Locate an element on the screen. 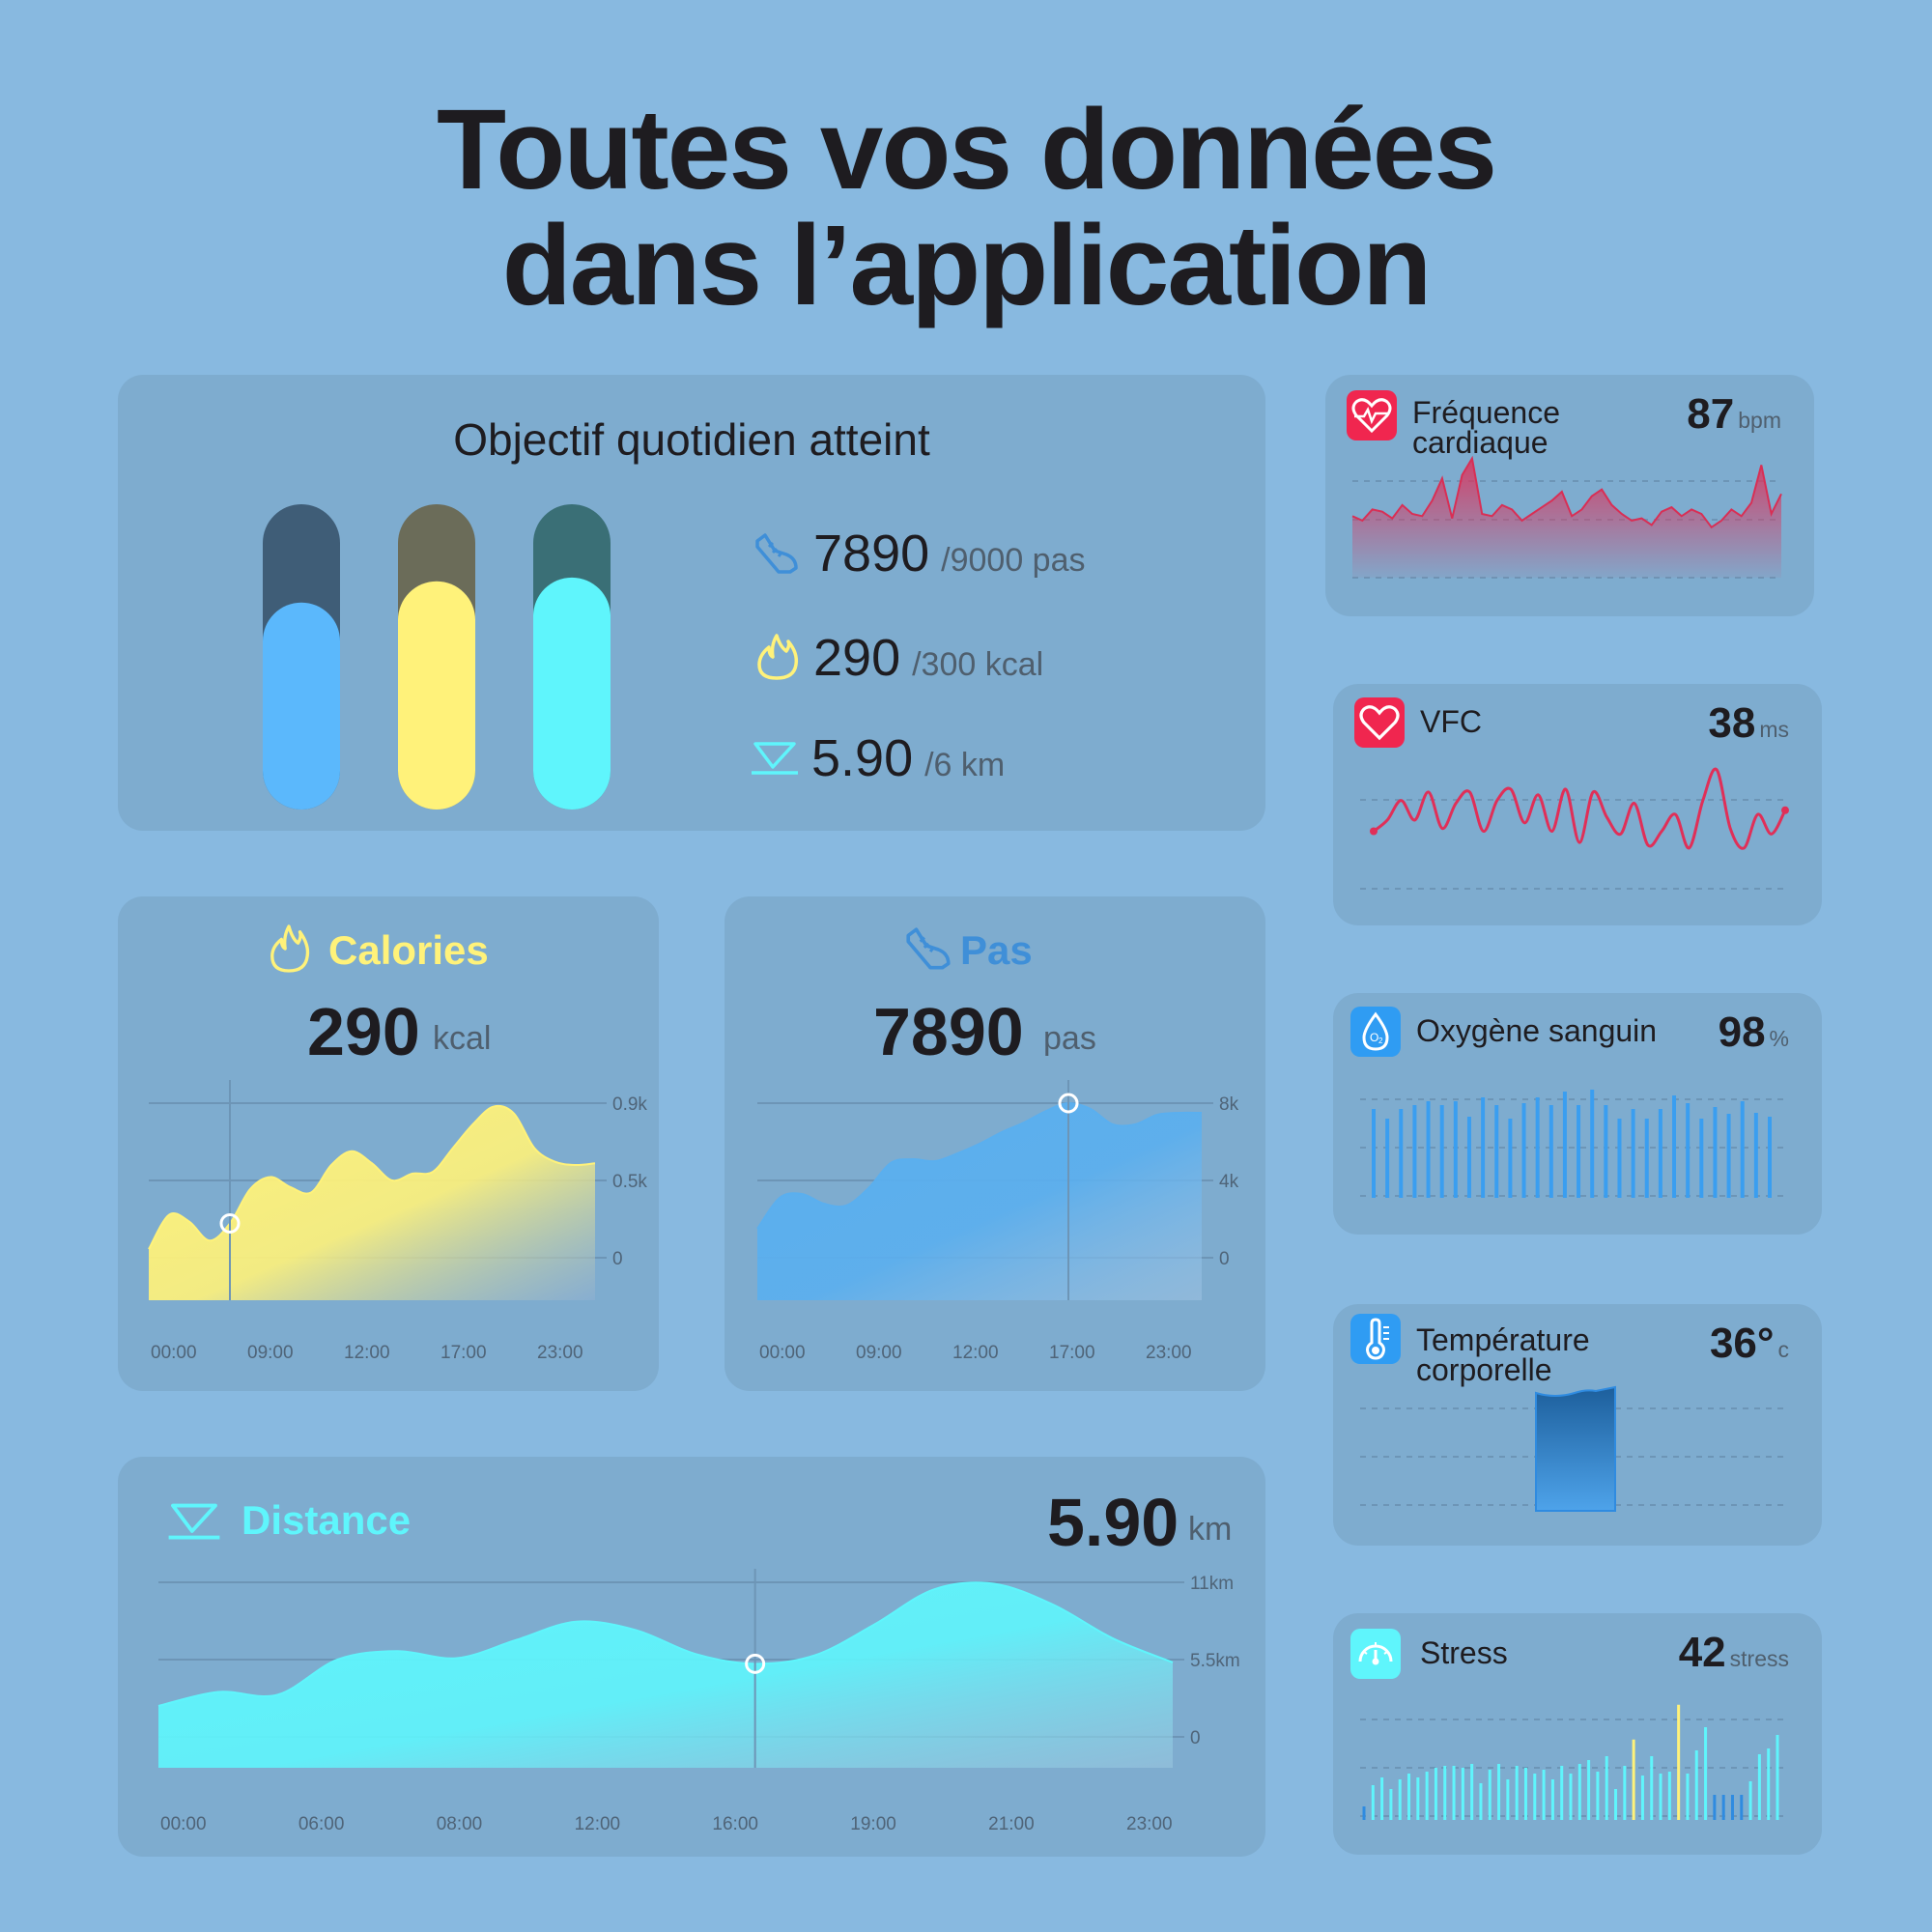 This screenshot has height=1932, width=1932. calories-value: 290 is located at coordinates (363, 1031).